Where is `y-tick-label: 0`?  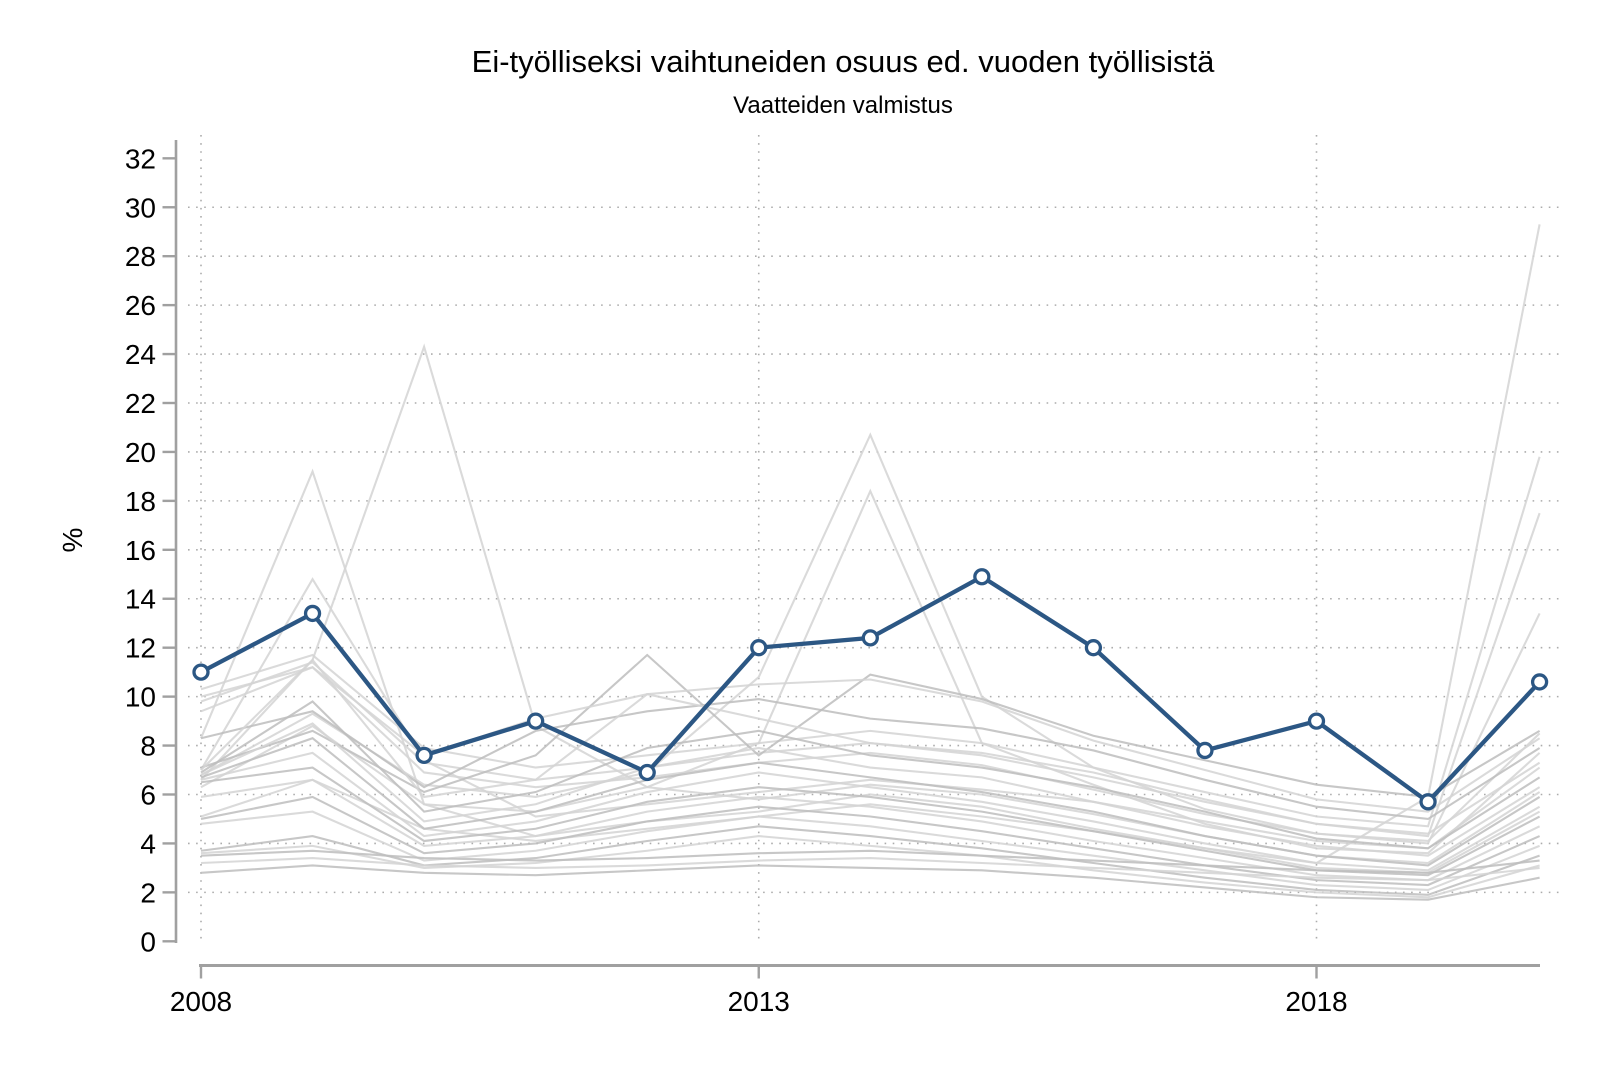 y-tick-label: 0 is located at coordinates (148, 941).